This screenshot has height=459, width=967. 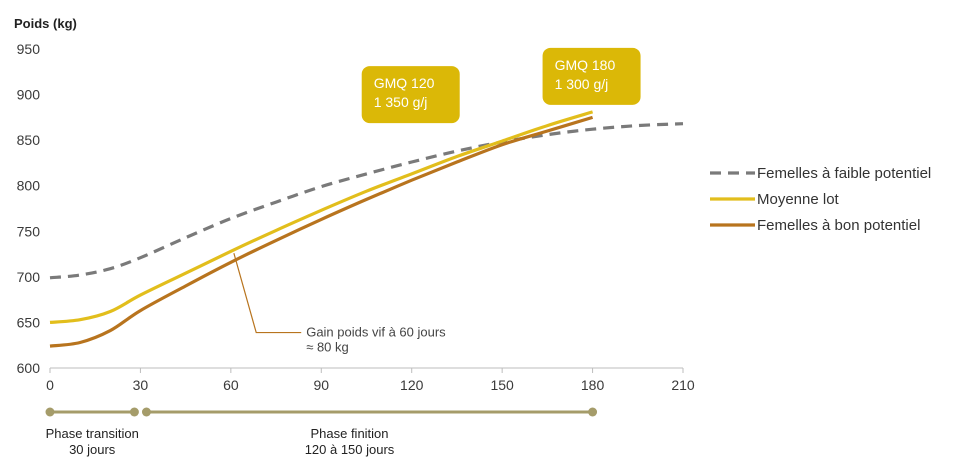 What do you see at coordinates (29, 277) in the screenshot?
I see `y-tick-label: 700` at bounding box center [29, 277].